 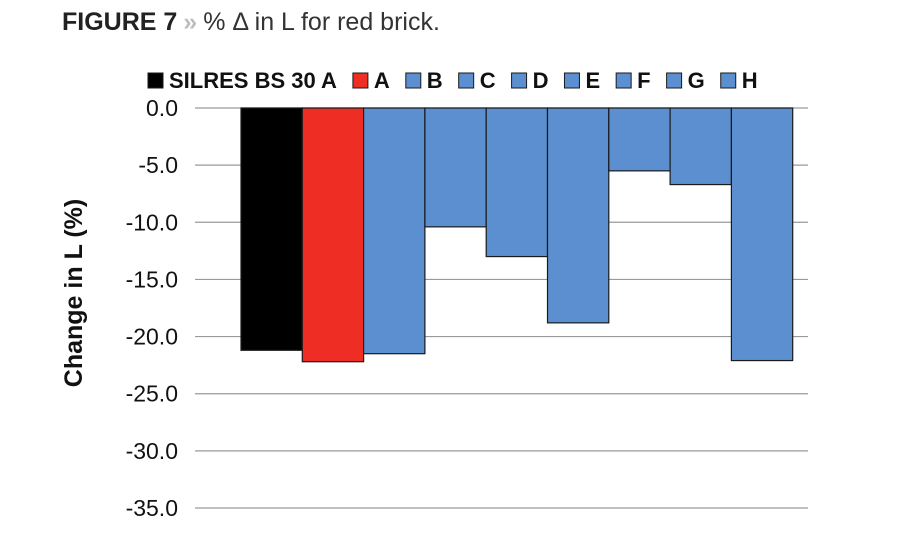 What do you see at coordinates (517, 182) in the screenshot?
I see `bar-d` at bounding box center [517, 182].